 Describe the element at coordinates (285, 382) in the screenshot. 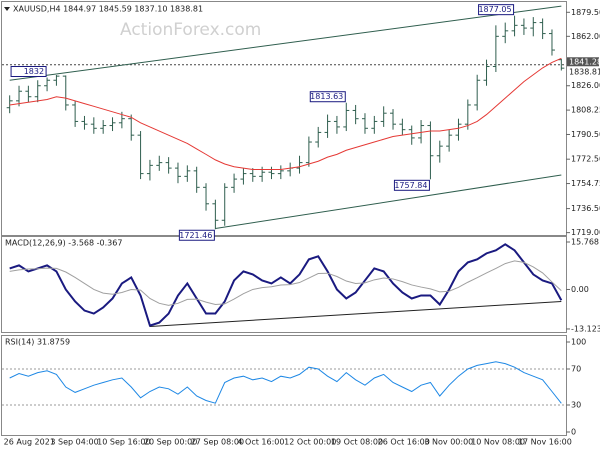

I see `rsi-line` at that location.